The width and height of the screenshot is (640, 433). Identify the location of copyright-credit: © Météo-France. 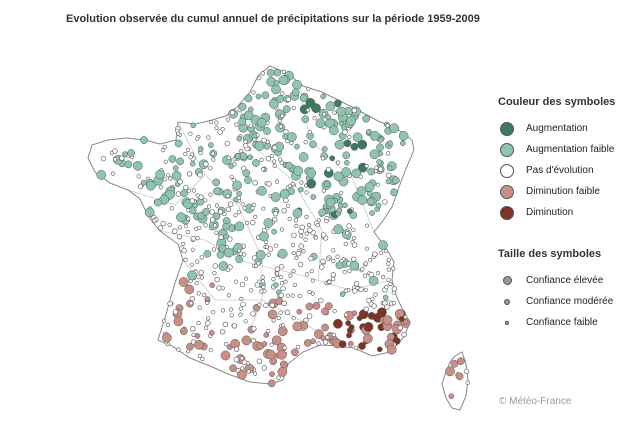
(535, 401).